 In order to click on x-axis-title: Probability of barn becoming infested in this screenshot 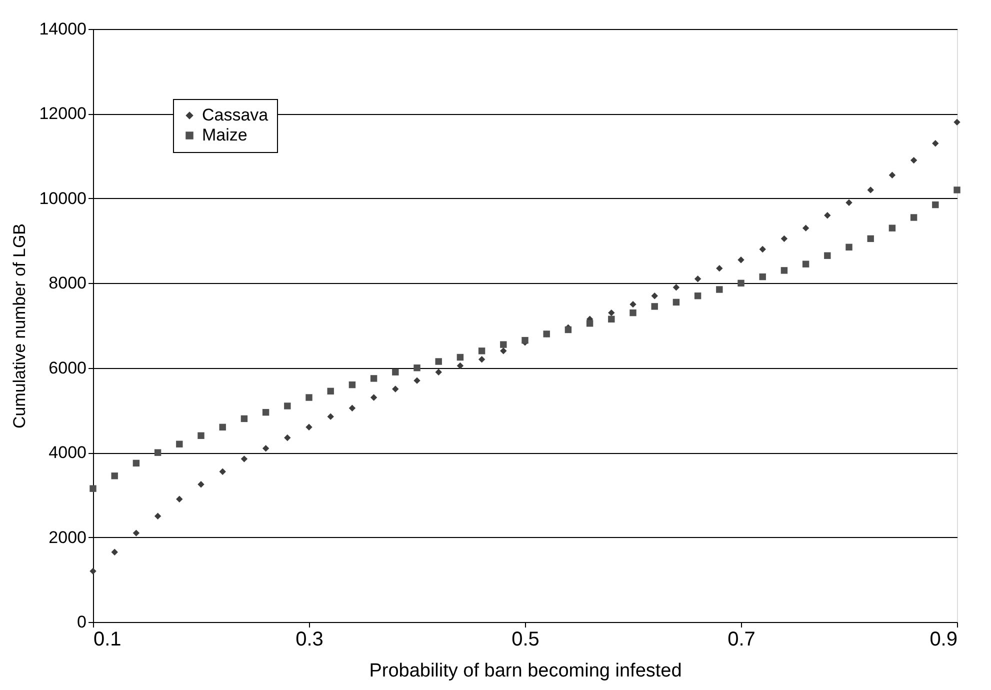, I will do `click(525, 671)`.